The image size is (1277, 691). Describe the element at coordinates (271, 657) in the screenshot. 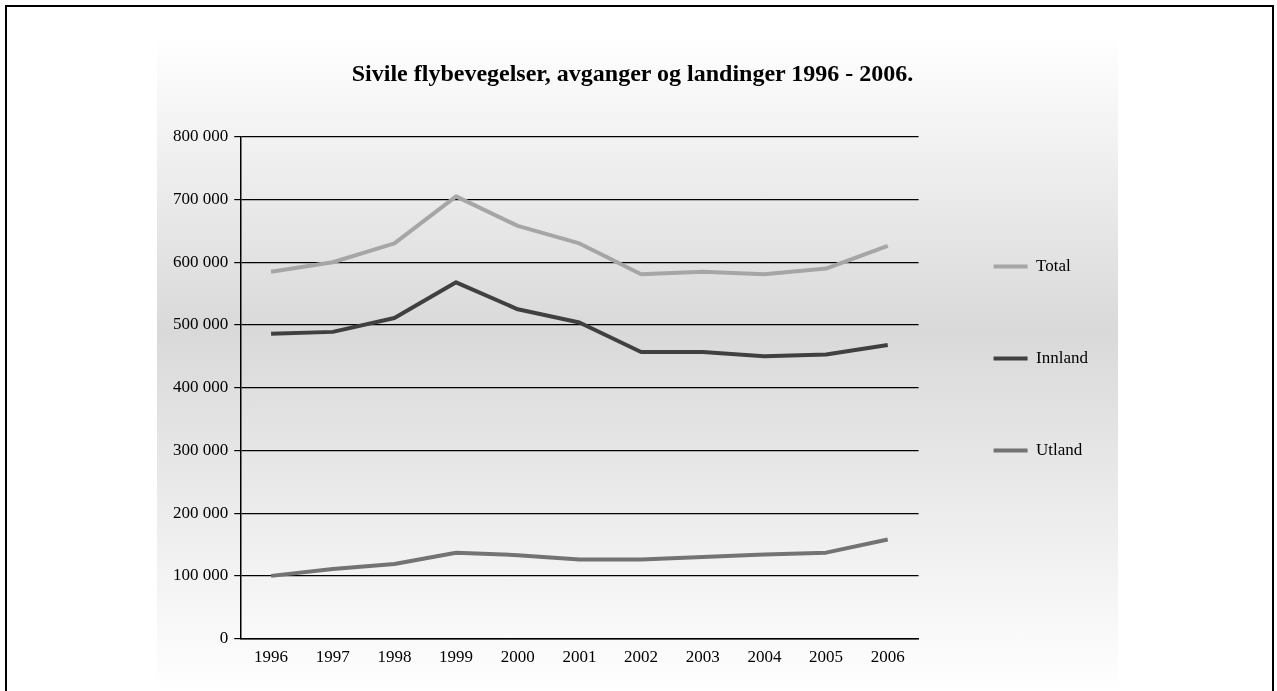

I see `x-tick-label: 1996` at that location.